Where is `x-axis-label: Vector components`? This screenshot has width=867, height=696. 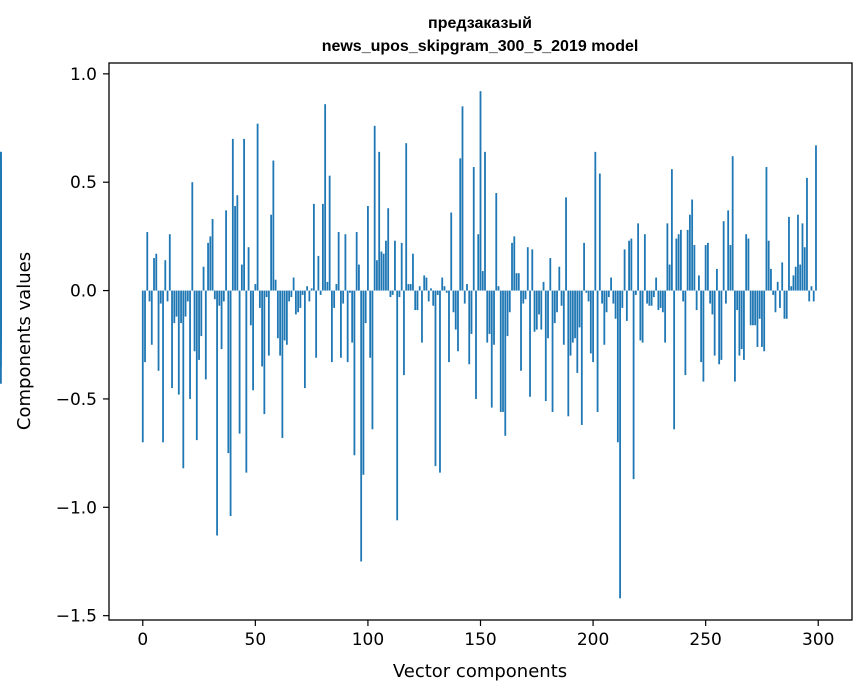 x-axis-label: Vector components is located at coordinates (480, 671).